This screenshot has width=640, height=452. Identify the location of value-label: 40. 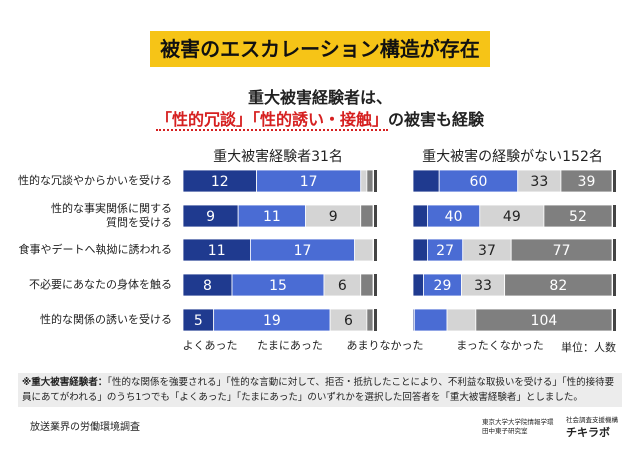
(454, 217).